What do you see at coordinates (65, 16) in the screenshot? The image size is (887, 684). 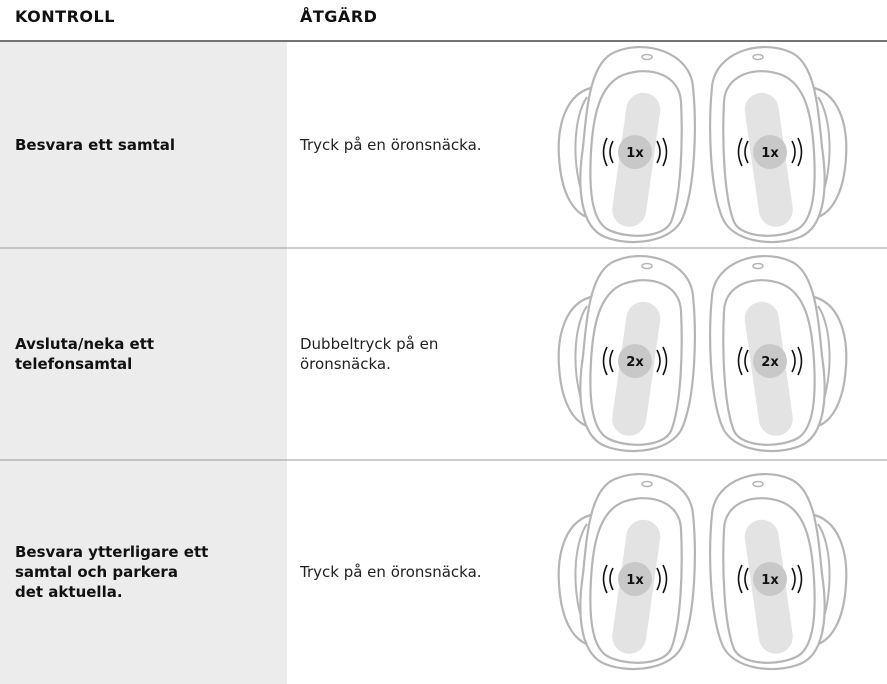 I see `header-control: KONTROLL` at bounding box center [65, 16].